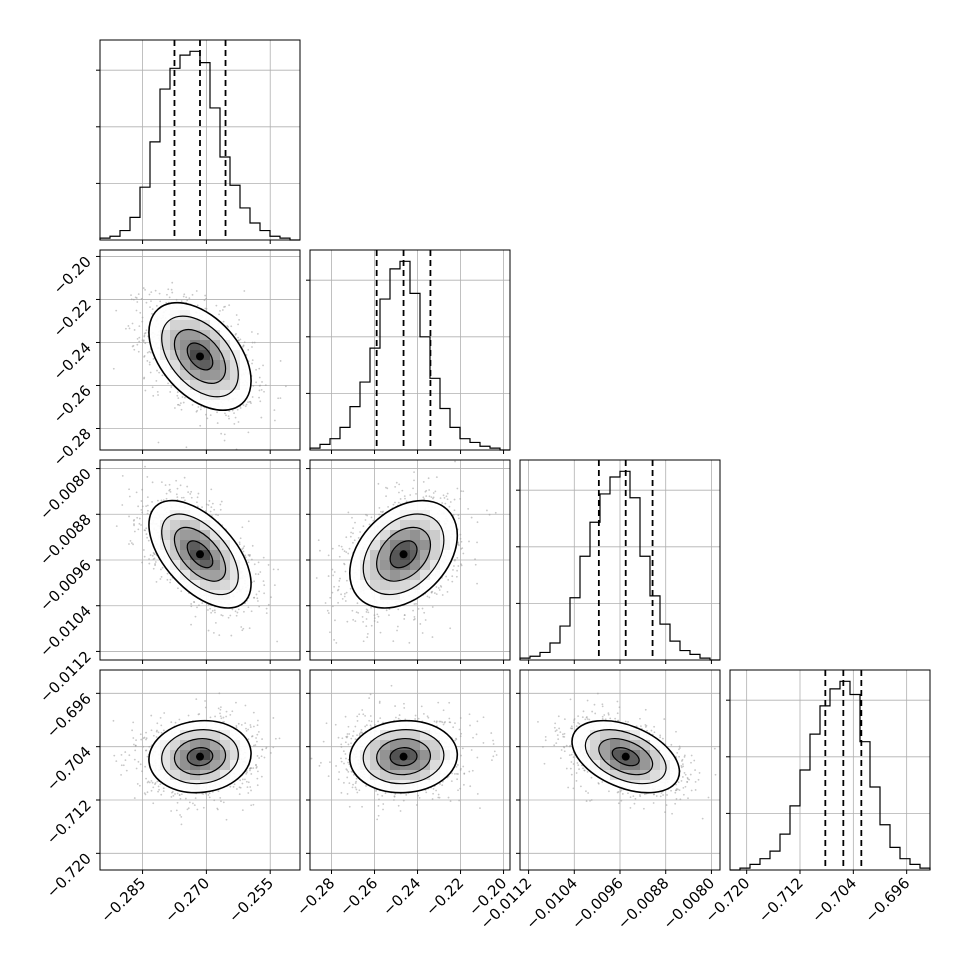 Image resolution: width=970 pixels, height=970 pixels. Describe the element at coordinates (72, 447) in the screenshot. I see `y-tick-label: −0.28` at that location.